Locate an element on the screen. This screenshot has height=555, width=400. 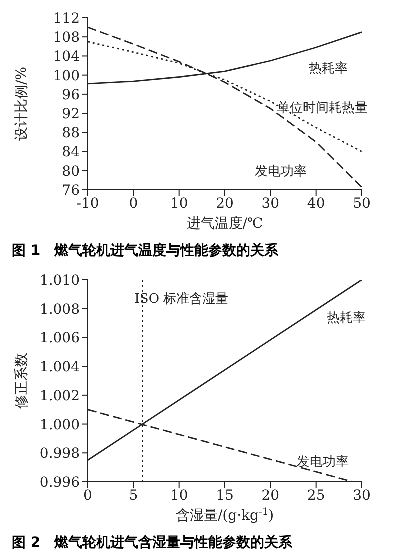
x-tick-label: 50 is located at coordinates (362, 204).